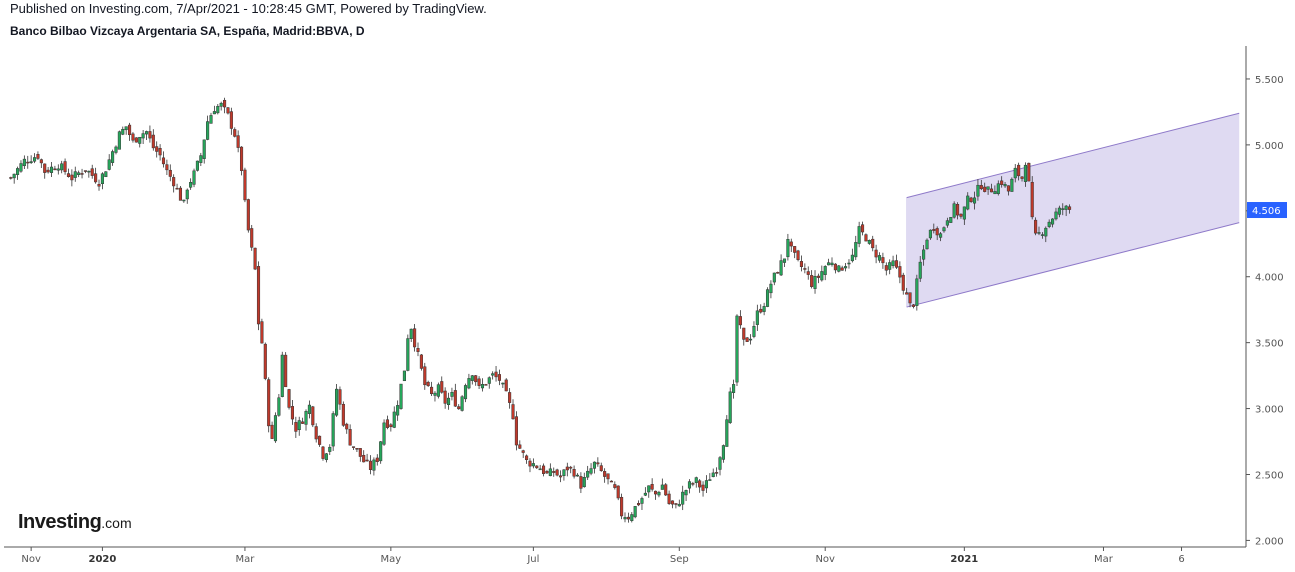 The image size is (1295, 572). What do you see at coordinates (603, 556) in the screenshot?
I see `time-axis: Nov 2020 Mar May Jul Sep Nov 2021 Mar 6` at bounding box center [603, 556].